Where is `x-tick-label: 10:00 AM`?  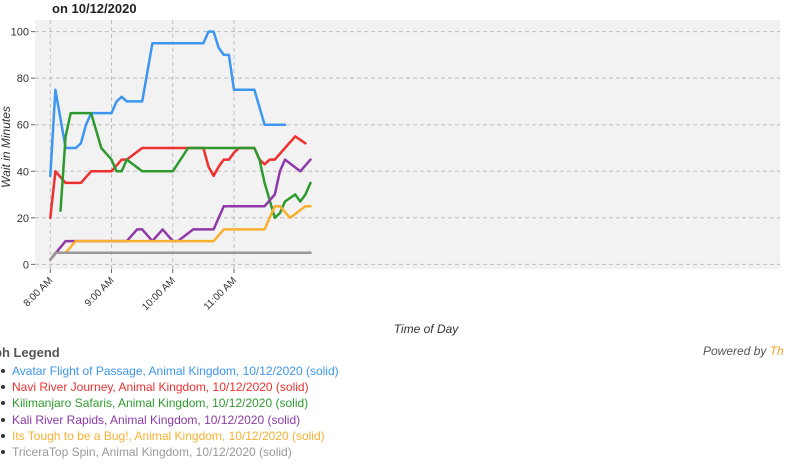 x-tick-label: 10:00 AM is located at coordinates (159, 294).